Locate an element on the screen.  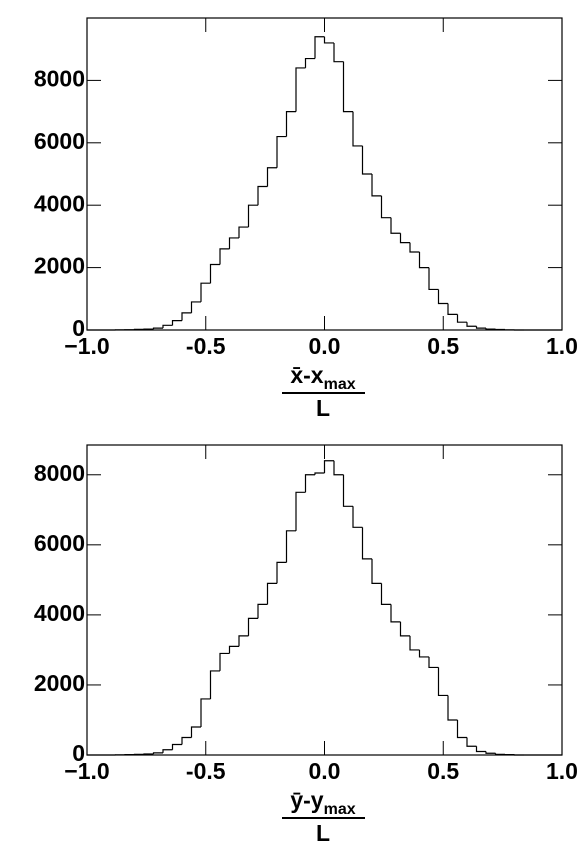
x-axis-label-text: ȳ-y is located at coordinates (306, 800).